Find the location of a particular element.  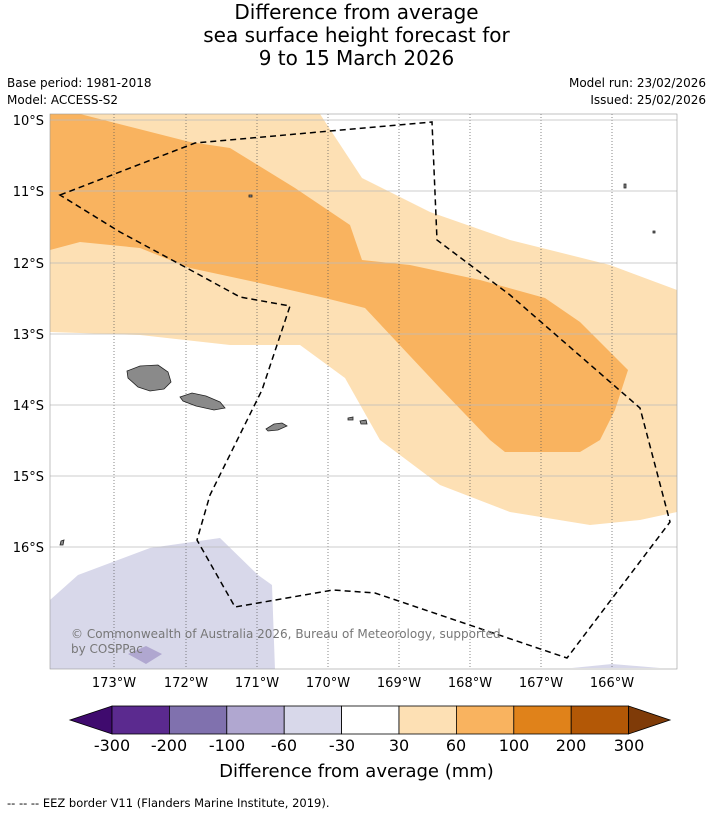

colorbar-tick-100: 100 is located at coordinates (514, 745).